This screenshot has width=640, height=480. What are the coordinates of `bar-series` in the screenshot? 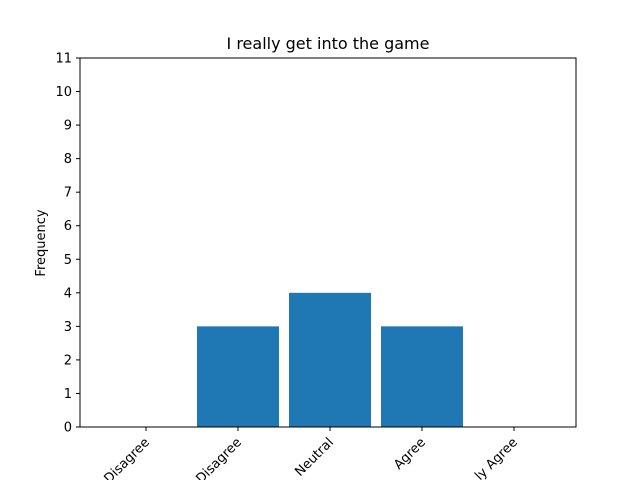 It's located at (330, 359).